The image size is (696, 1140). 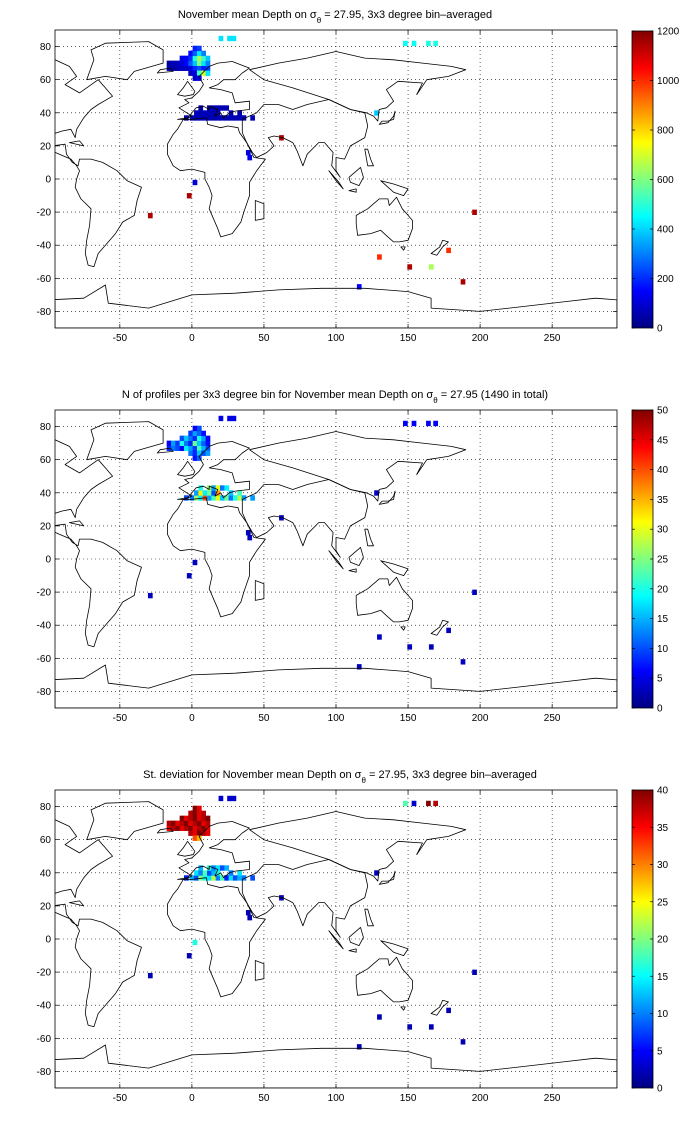 I want to click on colorbar-tick-label: 50, so click(x=663, y=411).